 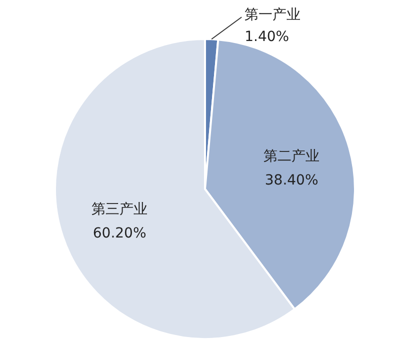 I want to click on data-label: 60.20%, so click(x=119, y=233).